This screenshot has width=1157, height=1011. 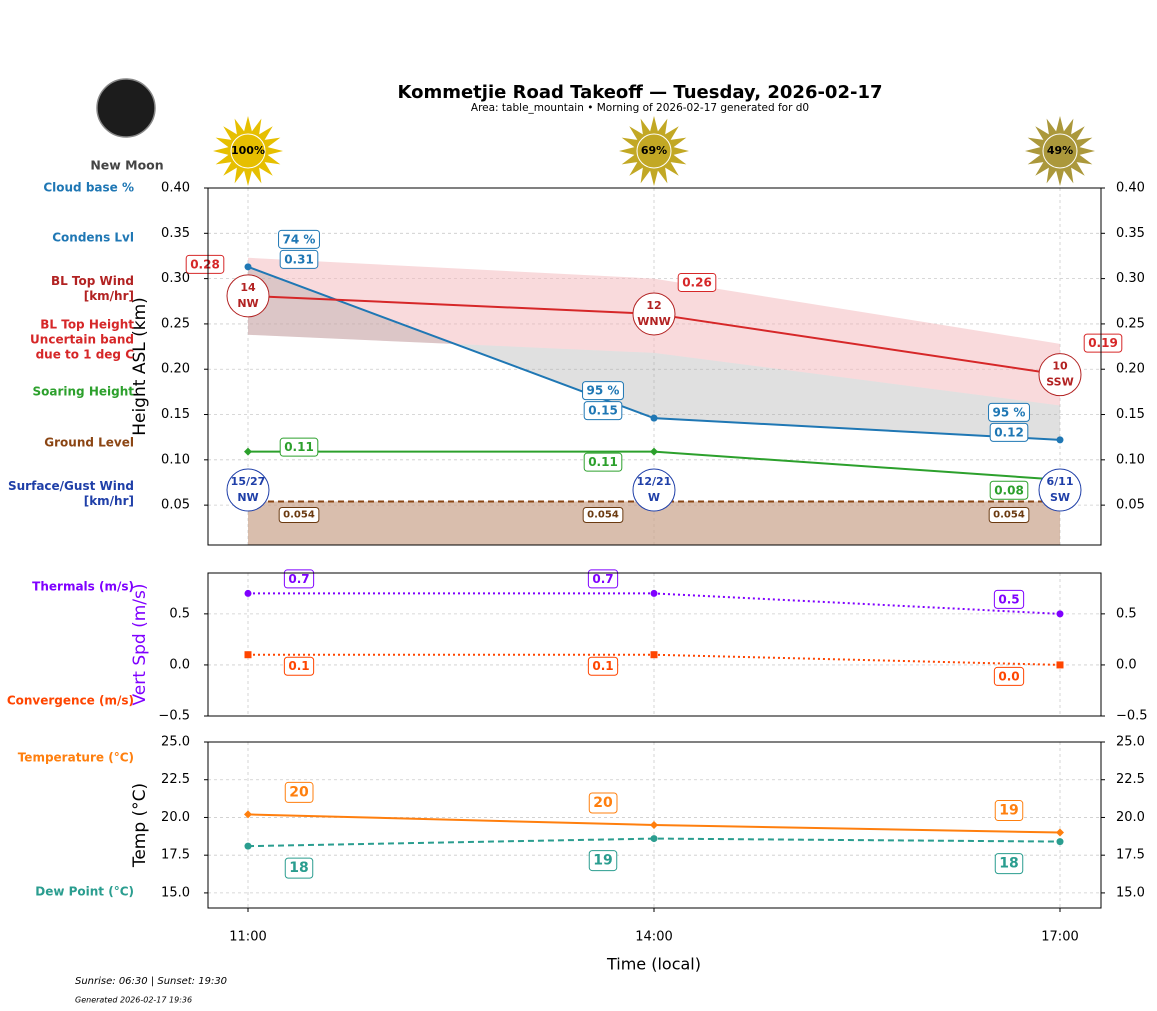 I want to click on series-label: Temperature (°C), so click(x=75, y=757).